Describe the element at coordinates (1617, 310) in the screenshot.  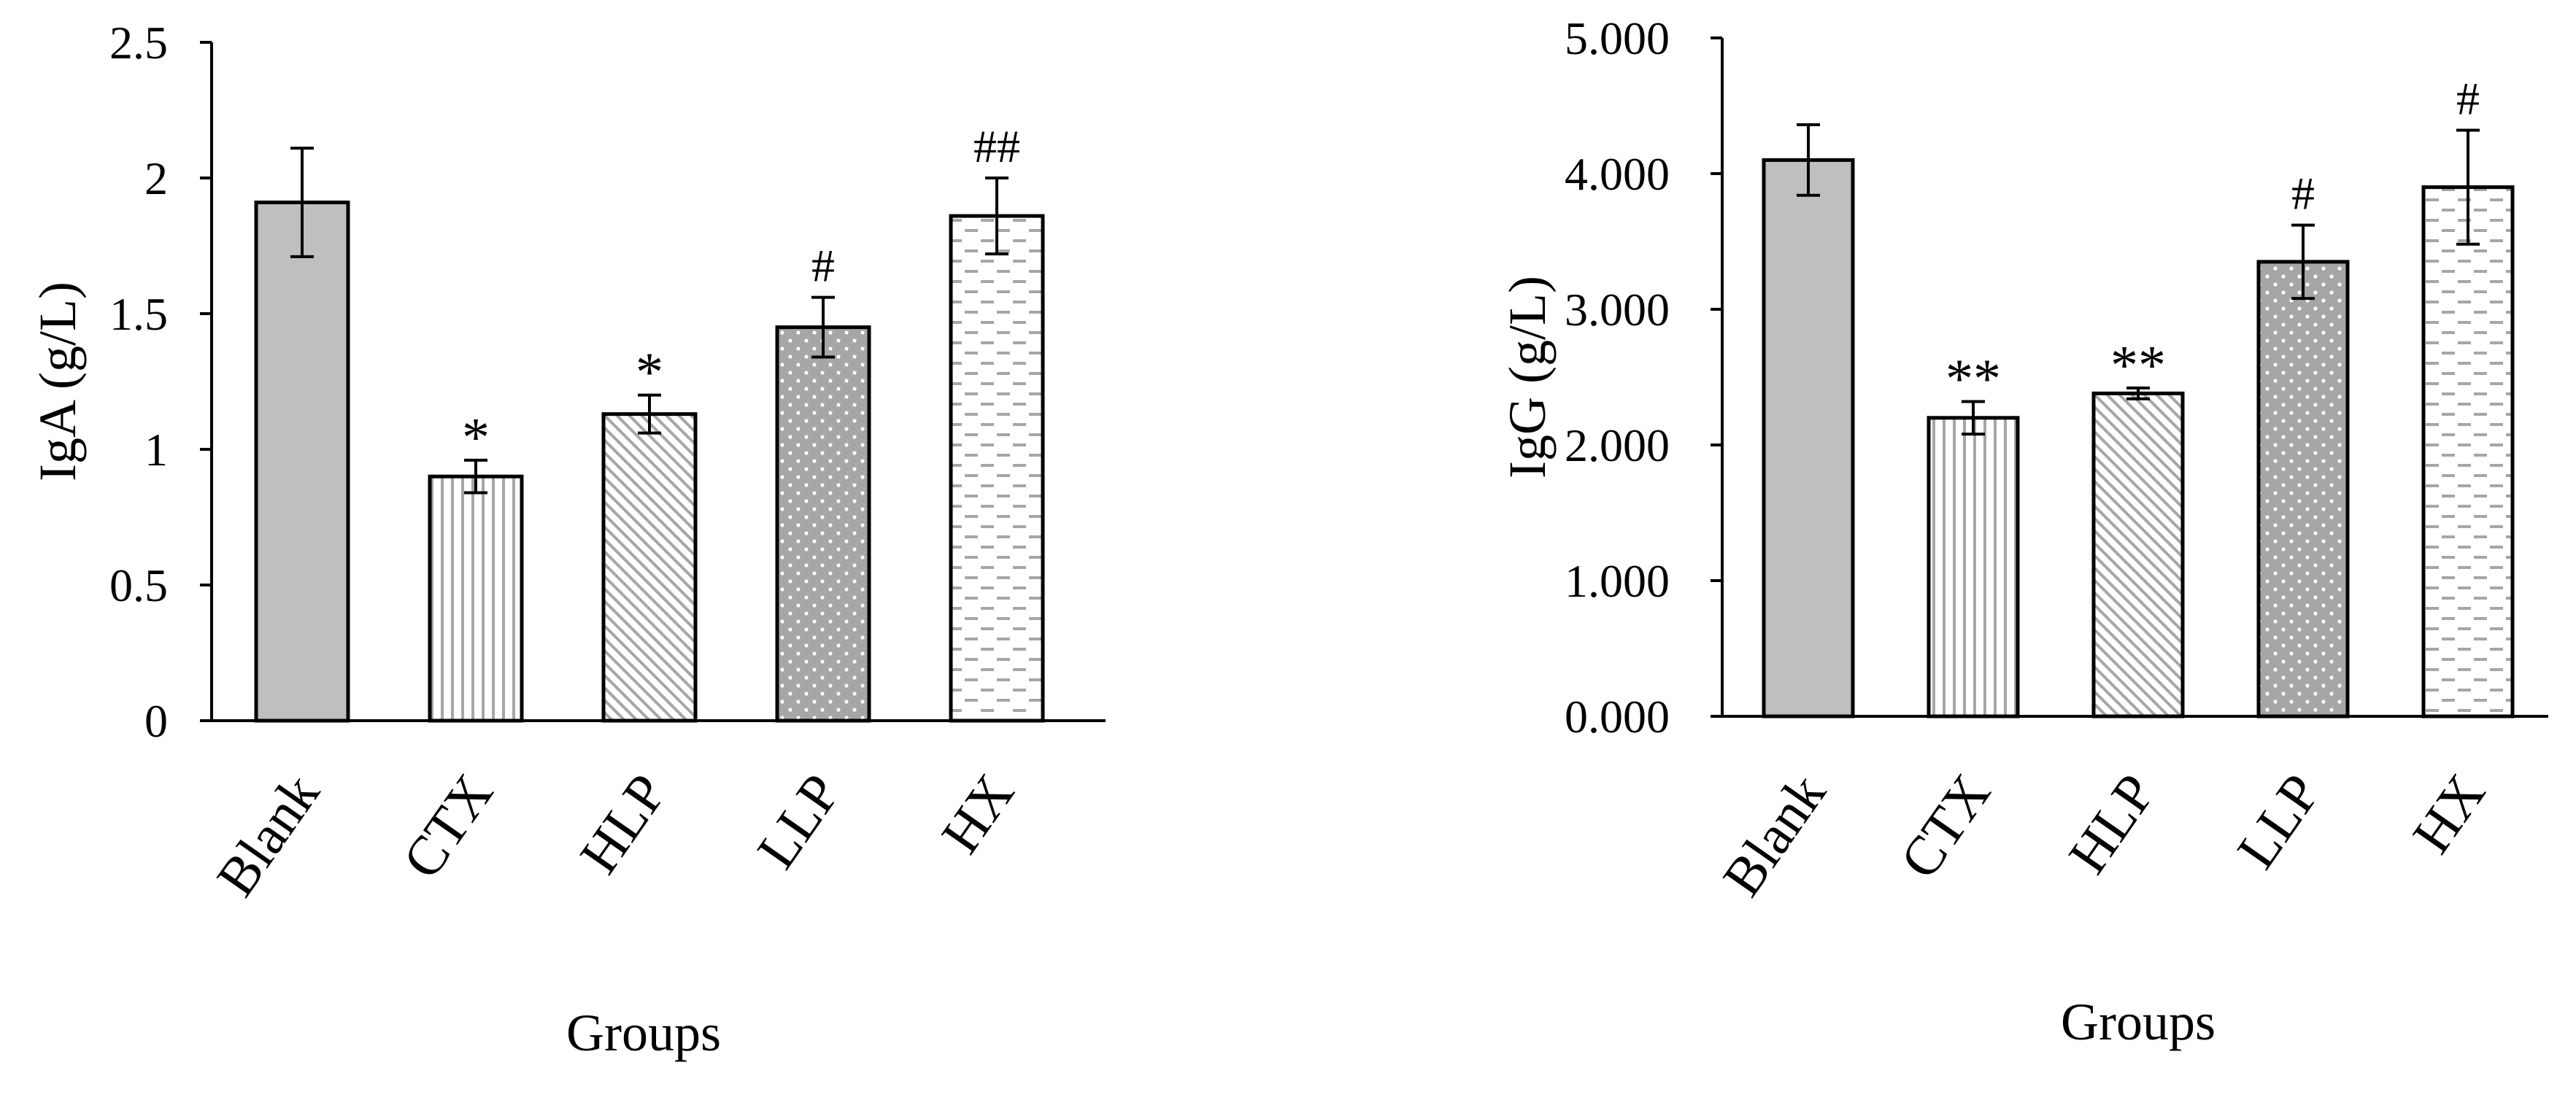
I see `y-tick-label: 3.000` at that location.